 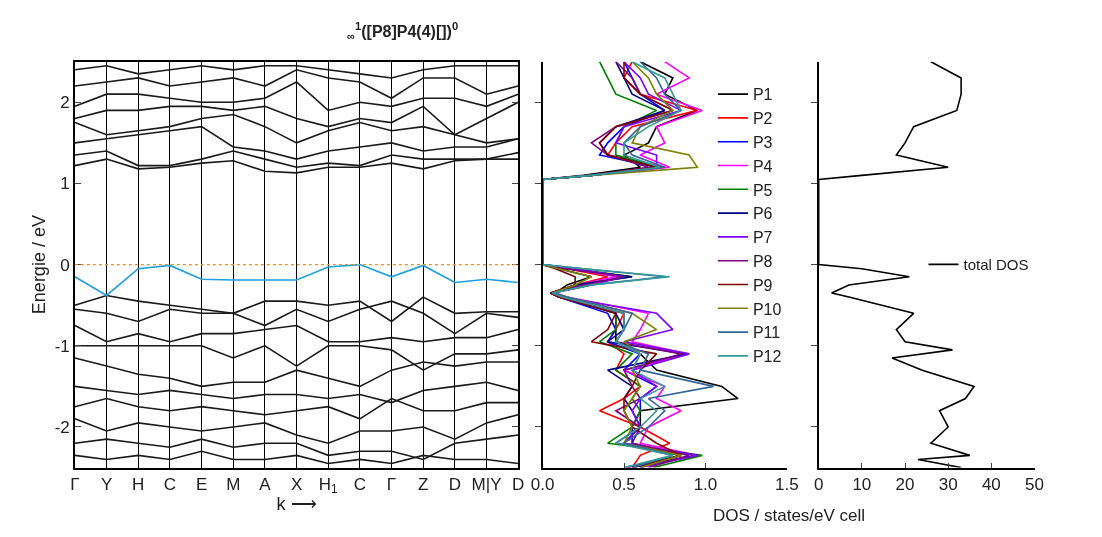 I want to click on x-tick-label: 40, so click(x=991, y=484).